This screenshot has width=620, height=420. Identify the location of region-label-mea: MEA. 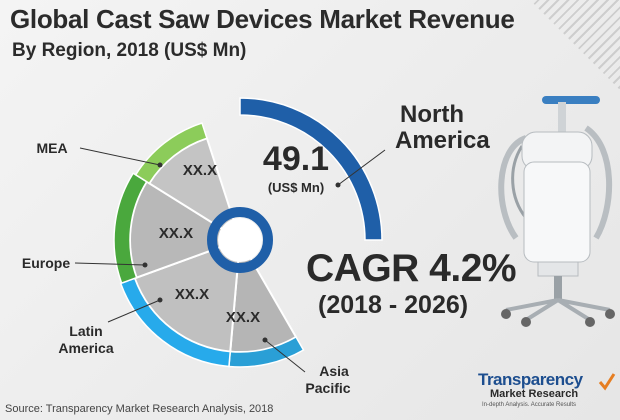
(51, 148).